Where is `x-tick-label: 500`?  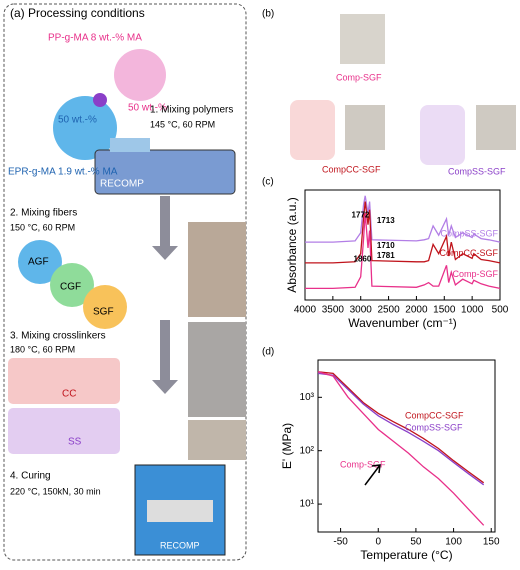
x-tick-label: 500 is located at coordinates (500, 310).